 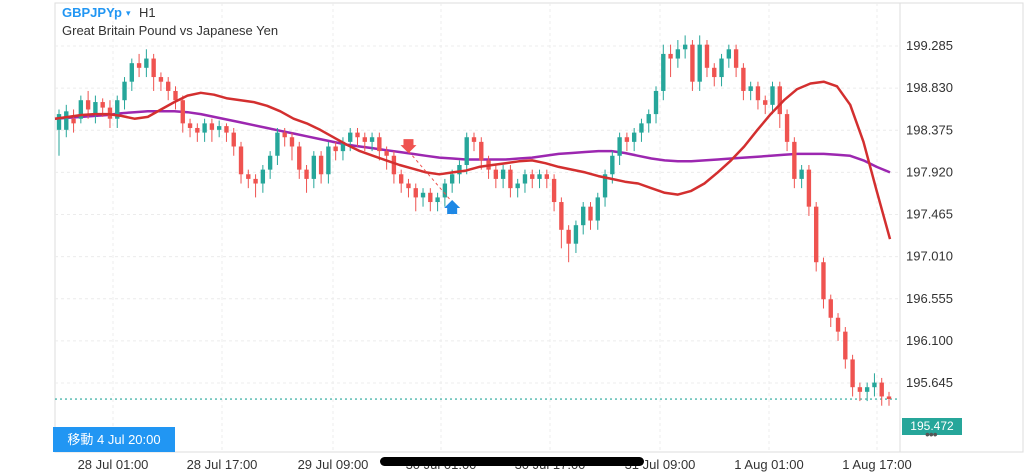 What do you see at coordinates (931, 434) in the screenshot?
I see `more-options-icon: •••` at bounding box center [931, 434].